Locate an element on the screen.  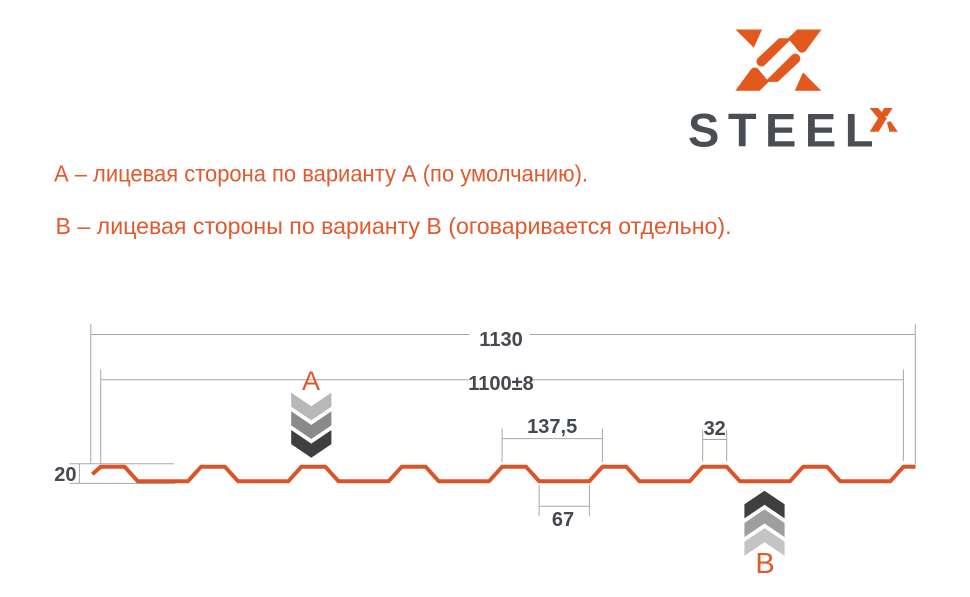
svg-text: 1100±8 is located at coordinates (501, 384).